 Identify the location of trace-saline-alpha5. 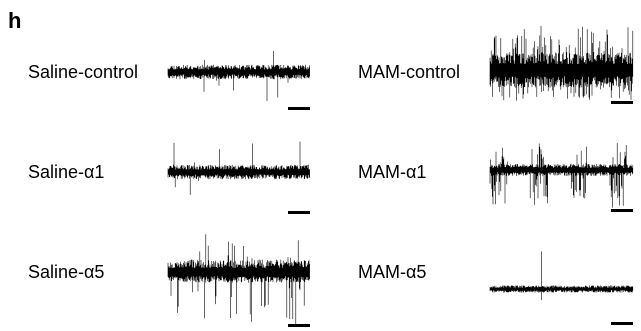
(238, 279).